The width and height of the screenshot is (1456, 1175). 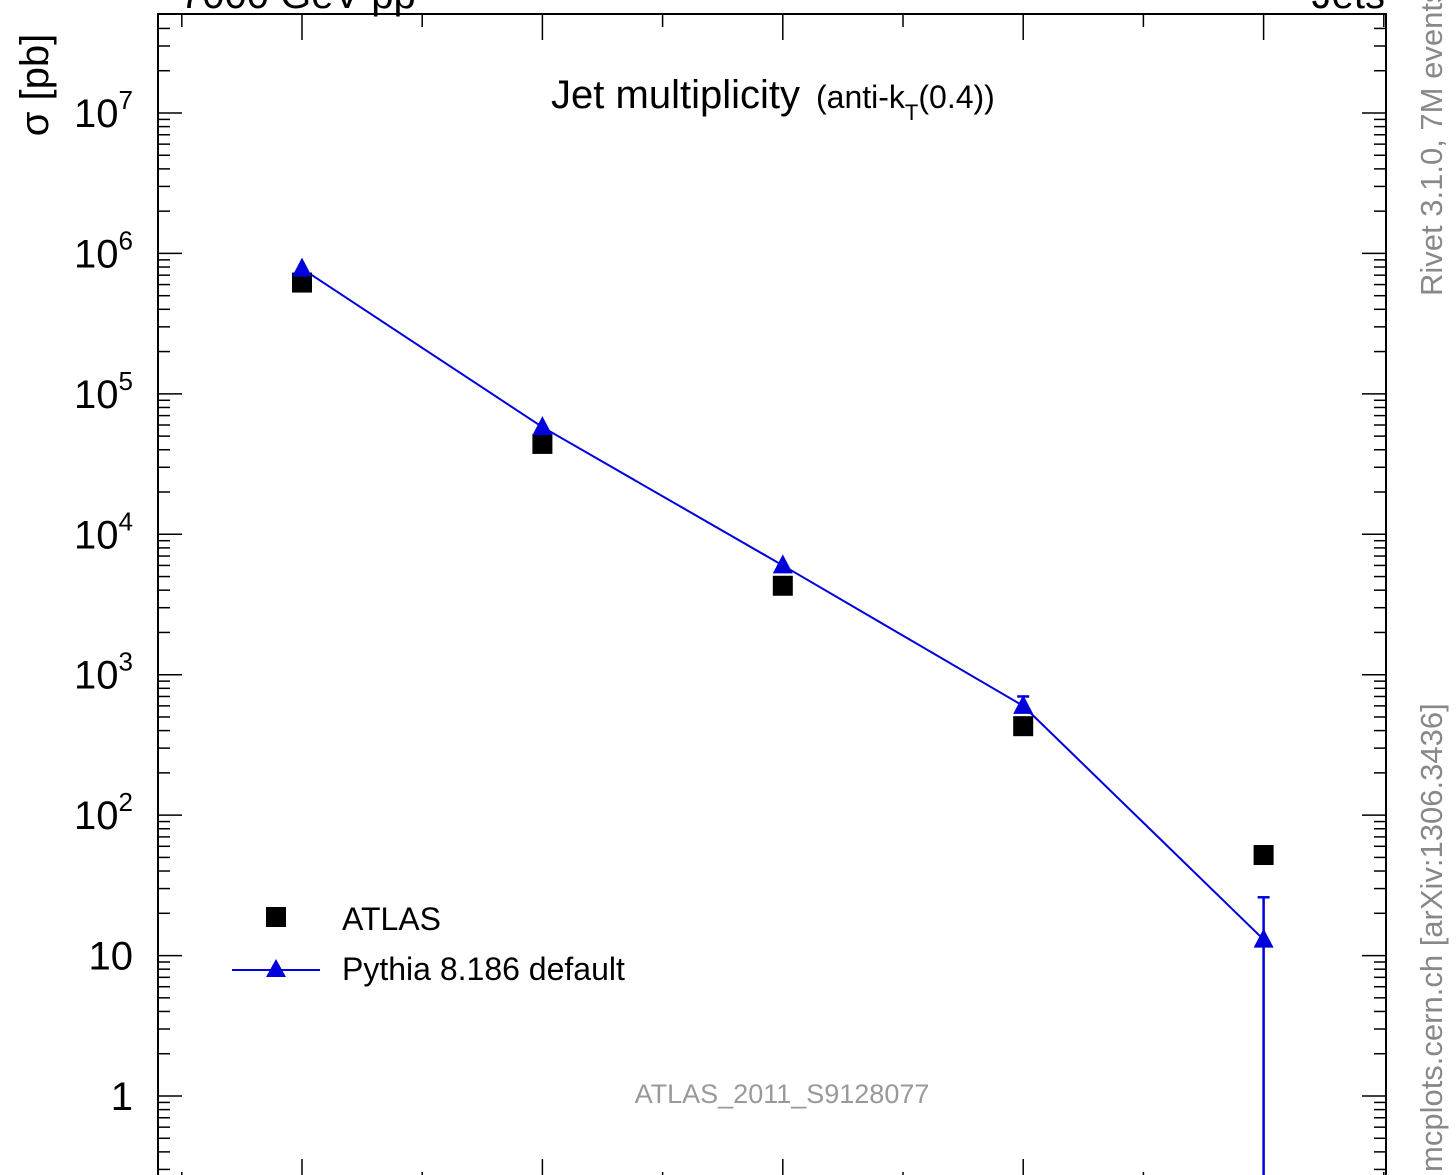 I want to click on legend-marker-atlas, so click(x=276, y=917).